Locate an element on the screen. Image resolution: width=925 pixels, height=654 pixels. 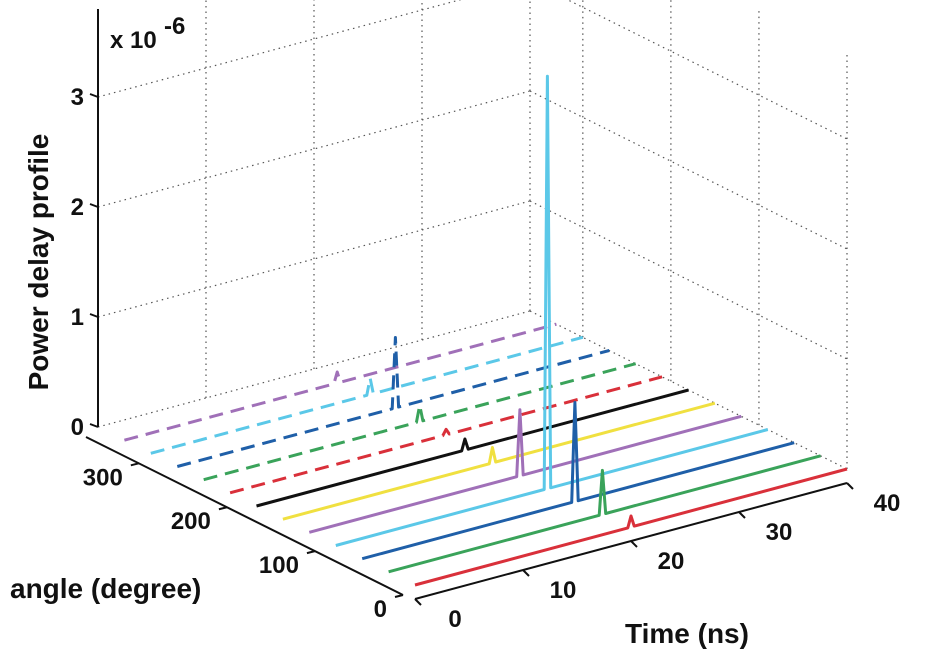
z-tick-label: 1 is located at coordinates (77, 317).